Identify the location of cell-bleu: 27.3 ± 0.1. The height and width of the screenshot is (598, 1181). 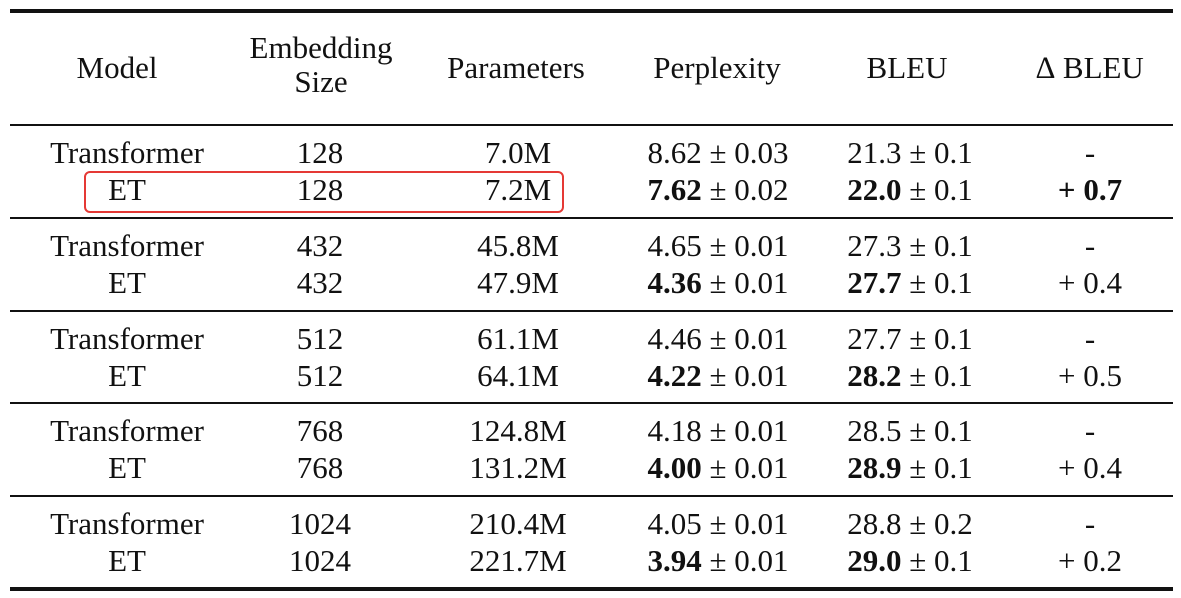
(910, 246).